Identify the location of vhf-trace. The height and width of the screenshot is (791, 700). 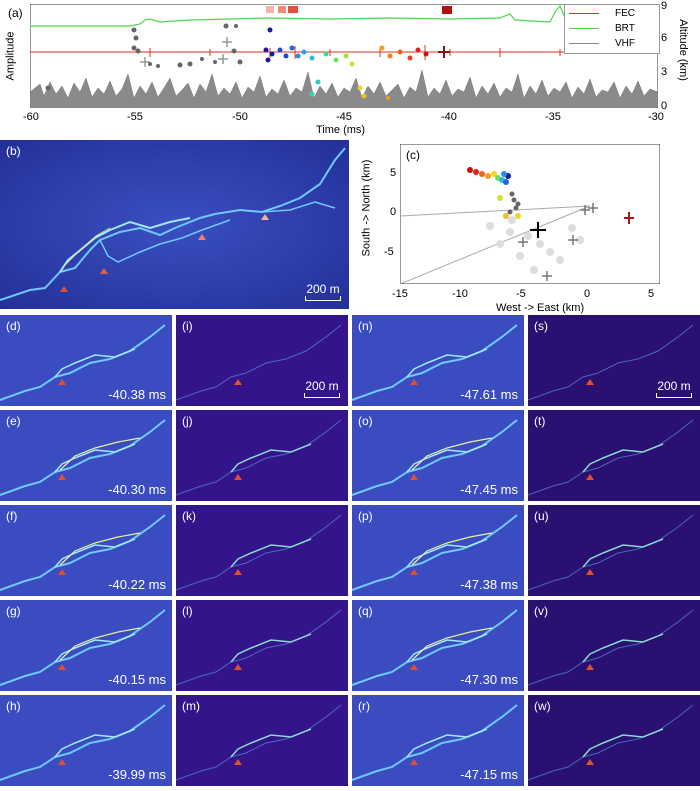
(344, 88).